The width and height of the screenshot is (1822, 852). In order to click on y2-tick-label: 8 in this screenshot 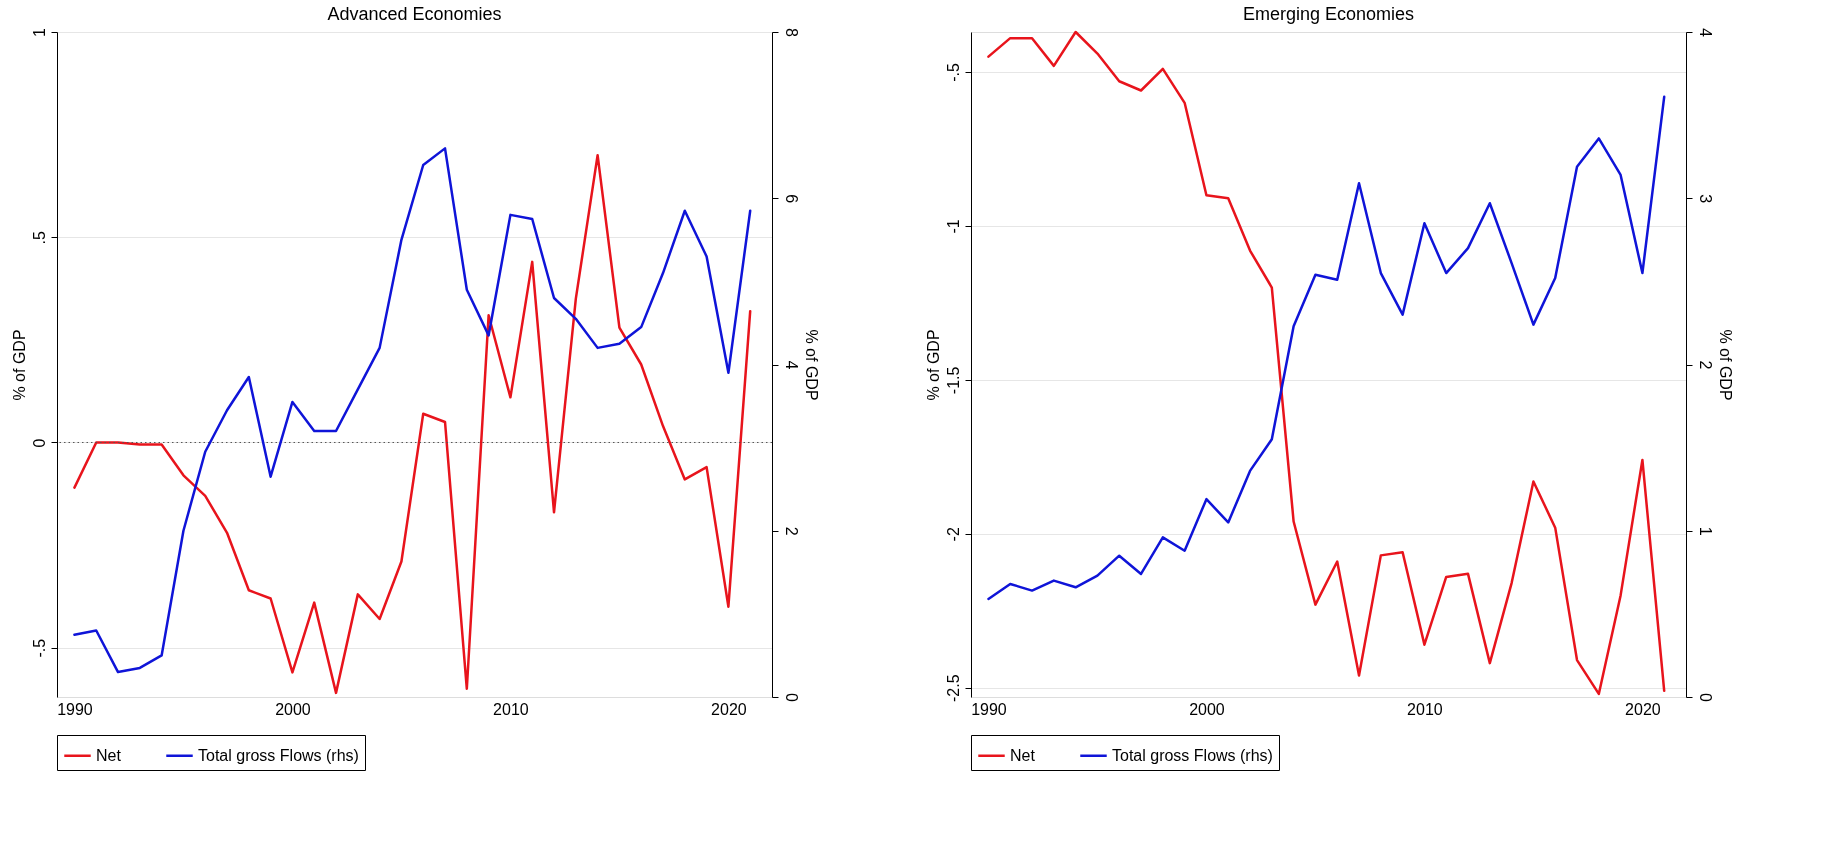, I will do `click(791, 33)`.